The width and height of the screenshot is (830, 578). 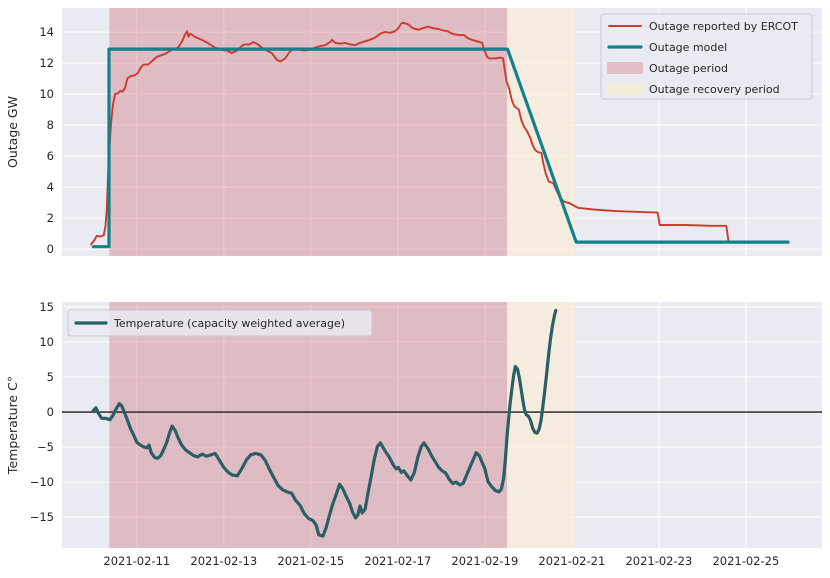 What do you see at coordinates (42, 412) in the screenshot?
I see `temperature-ytick-labels: −15 −10 −5 0 5 10 15` at bounding box center [42, 412].